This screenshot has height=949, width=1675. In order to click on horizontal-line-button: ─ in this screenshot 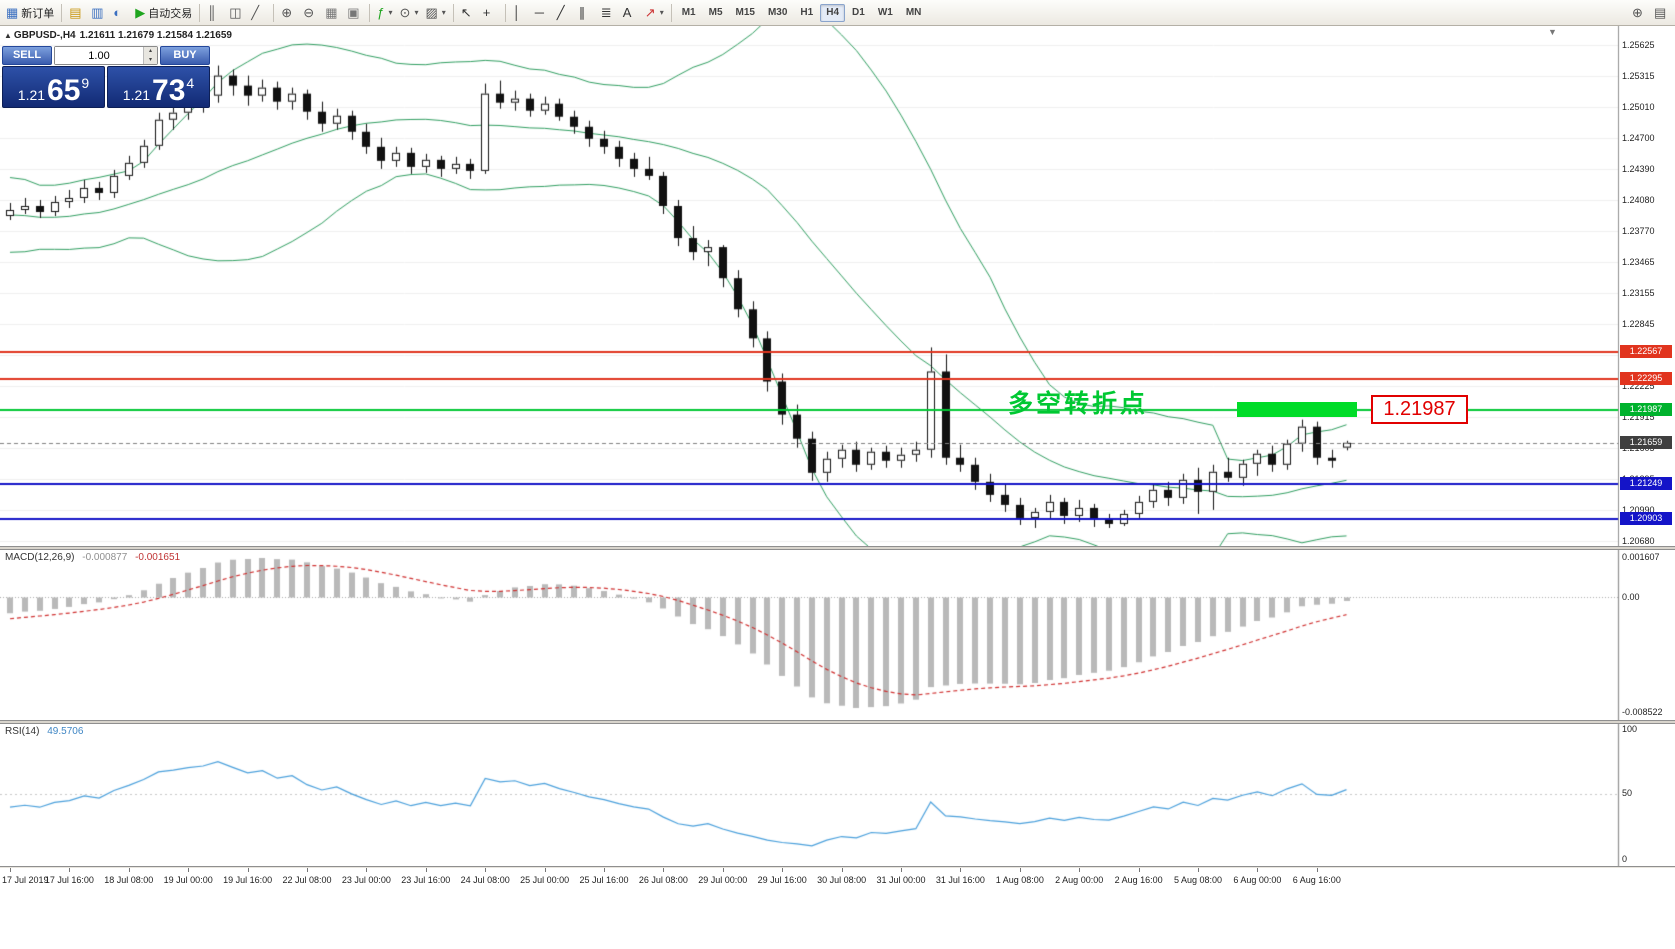, I will do `click(542, 12)`.